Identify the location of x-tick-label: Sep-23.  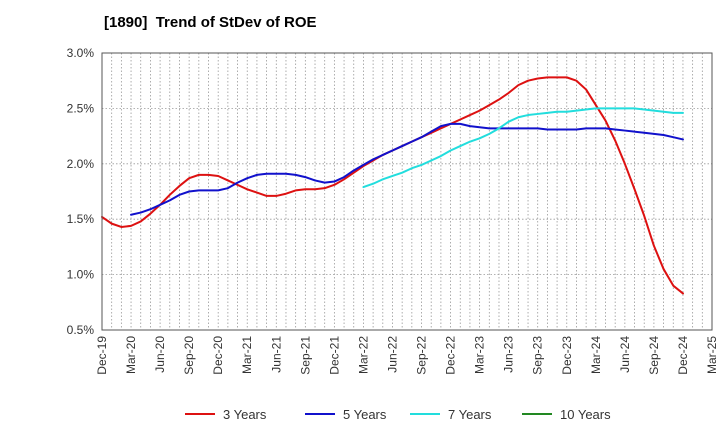
(538, 355).